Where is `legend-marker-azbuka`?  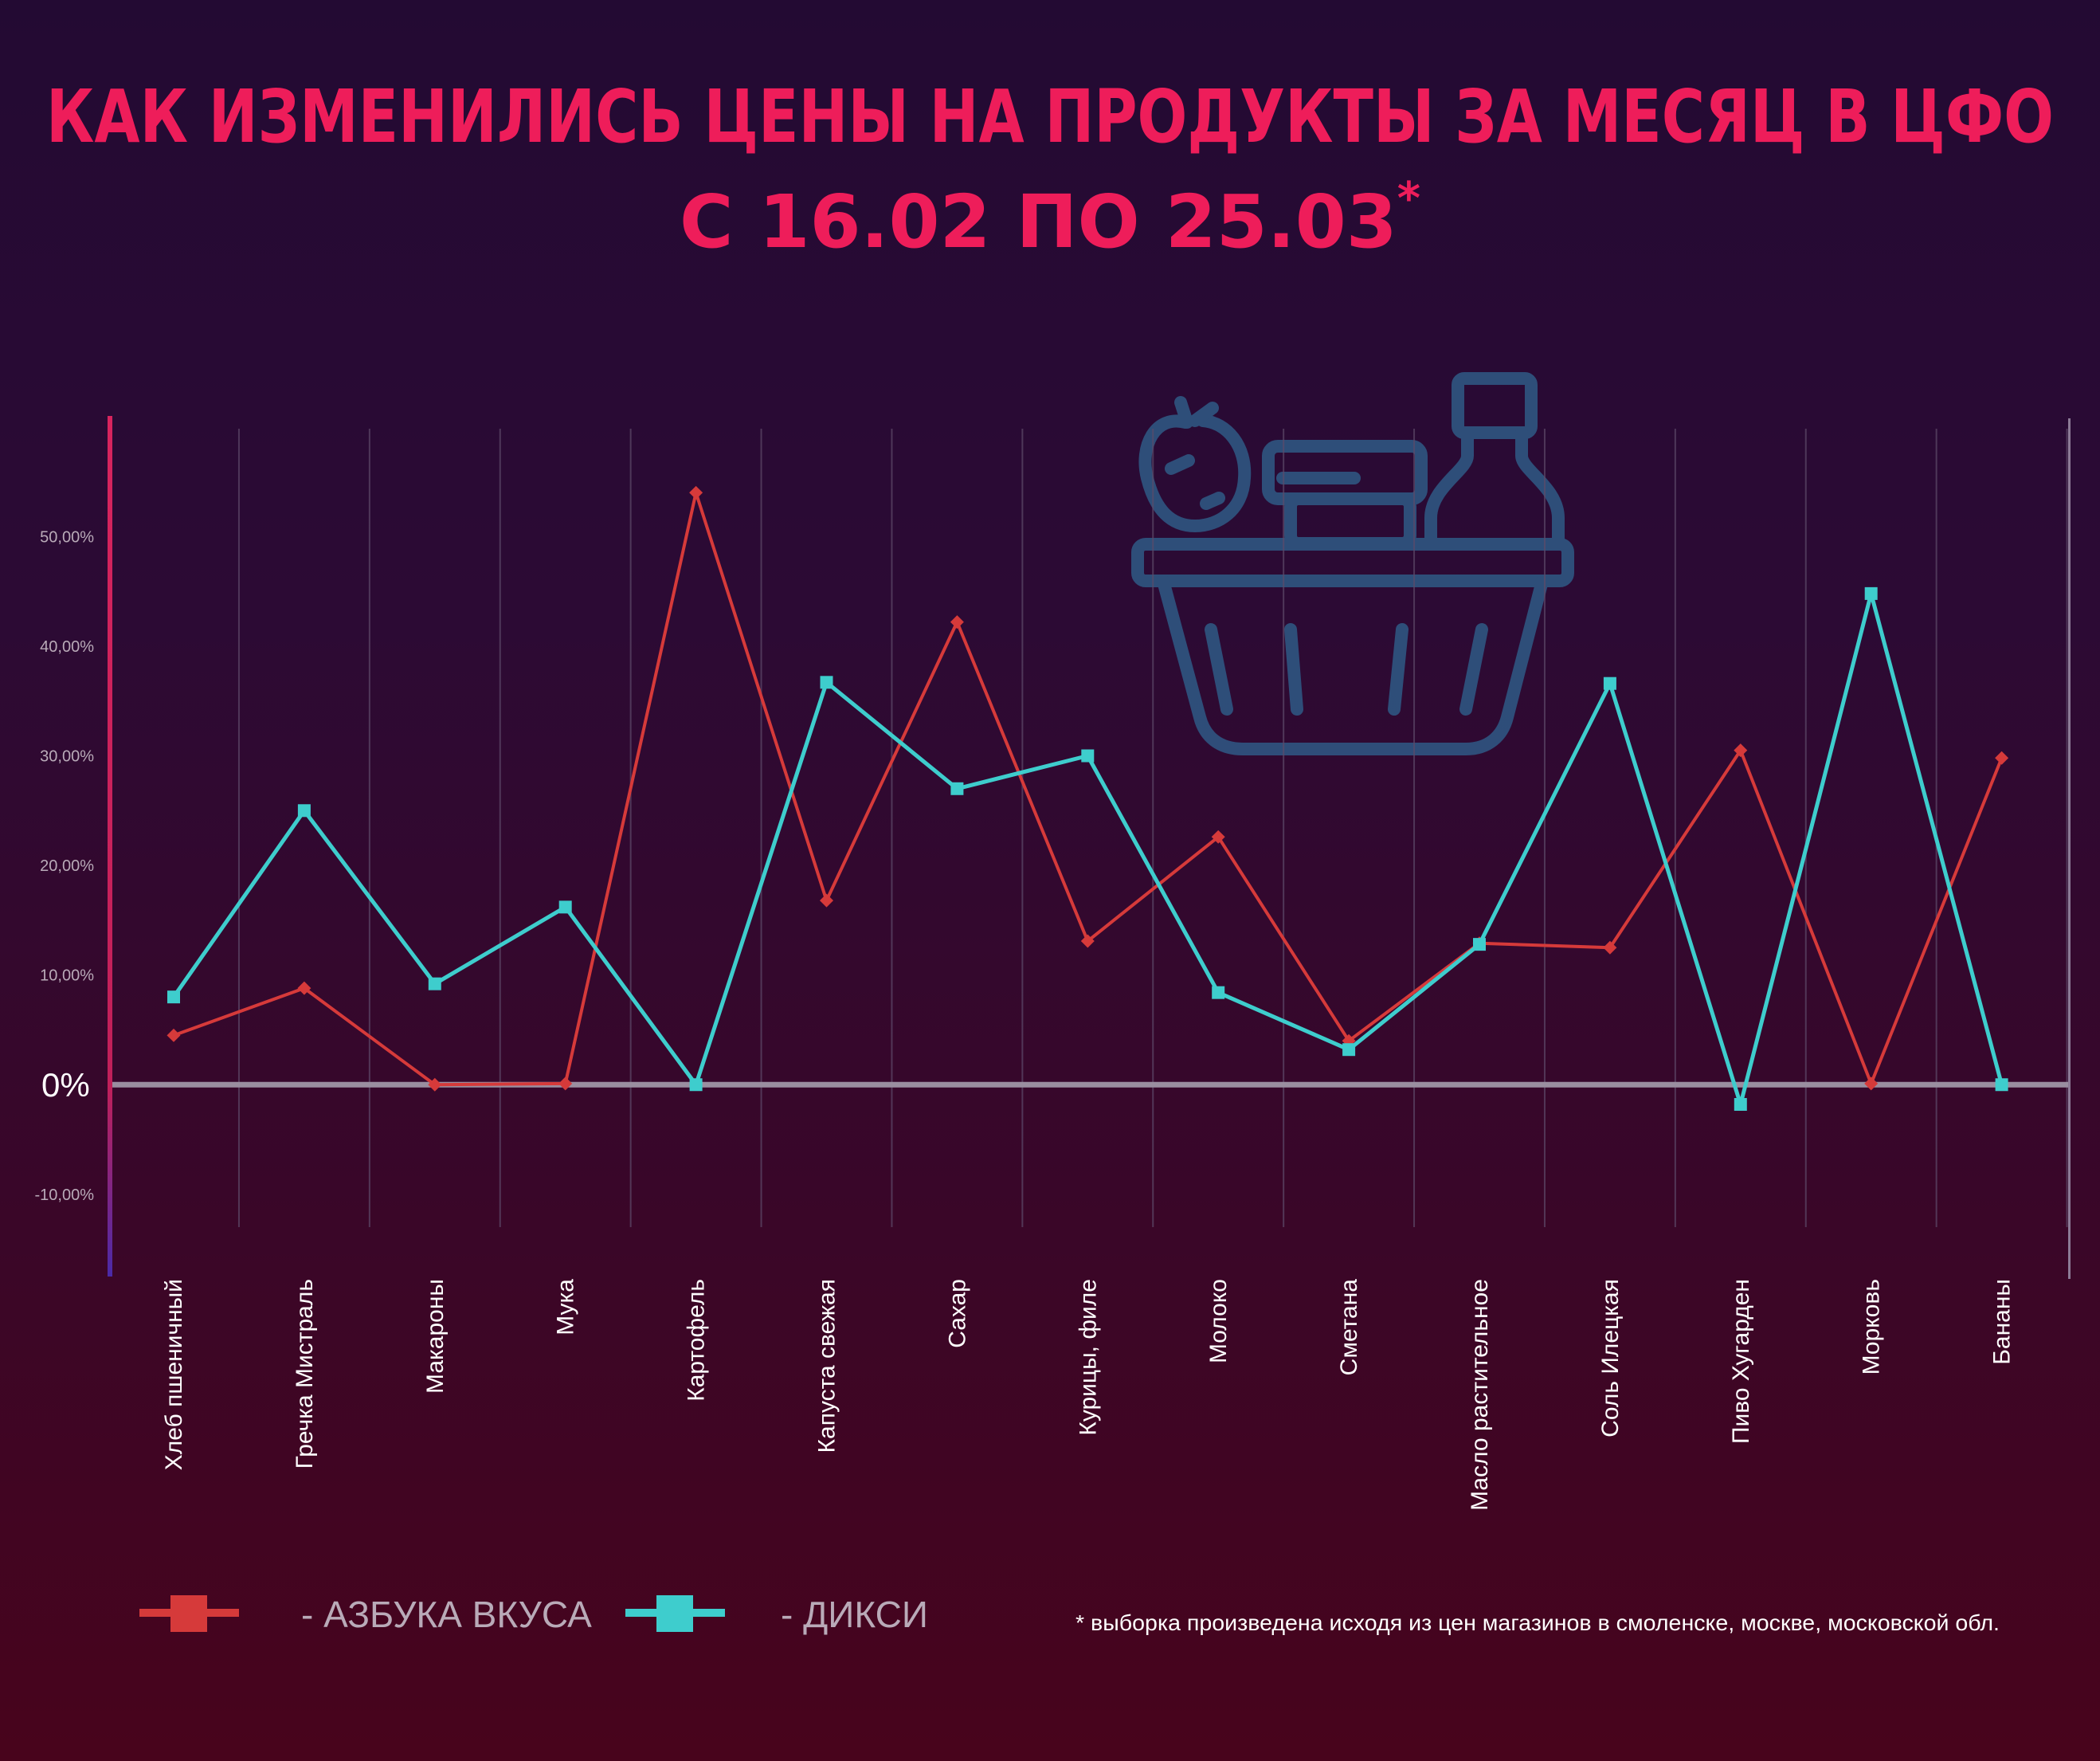
legend-marker-azbuka is located at coordinates (188, 1613).